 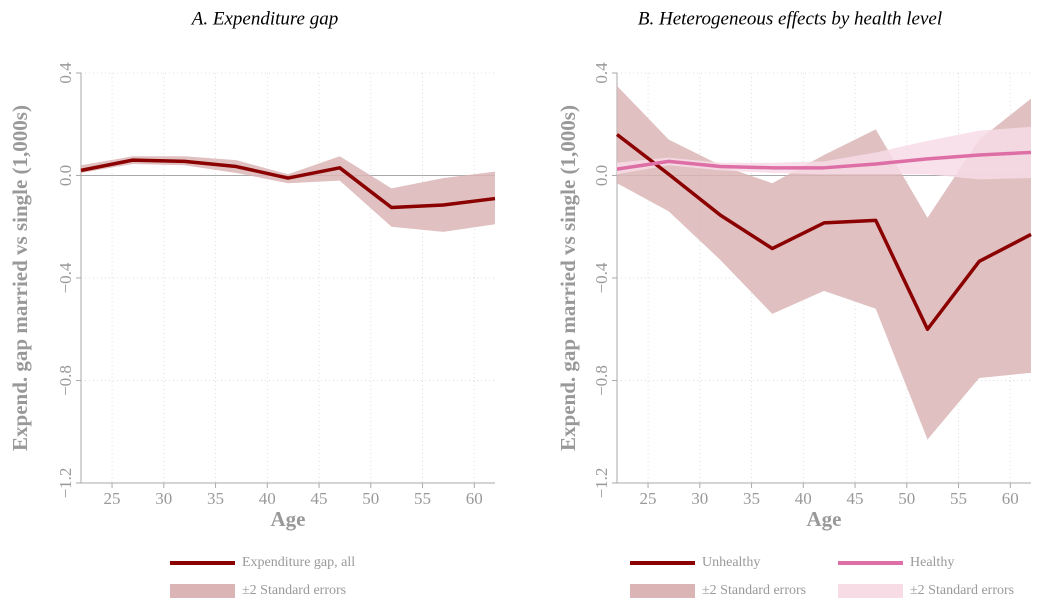 I want to click on legend-label: Expenditure gap, all, so click(x=298, y=562).